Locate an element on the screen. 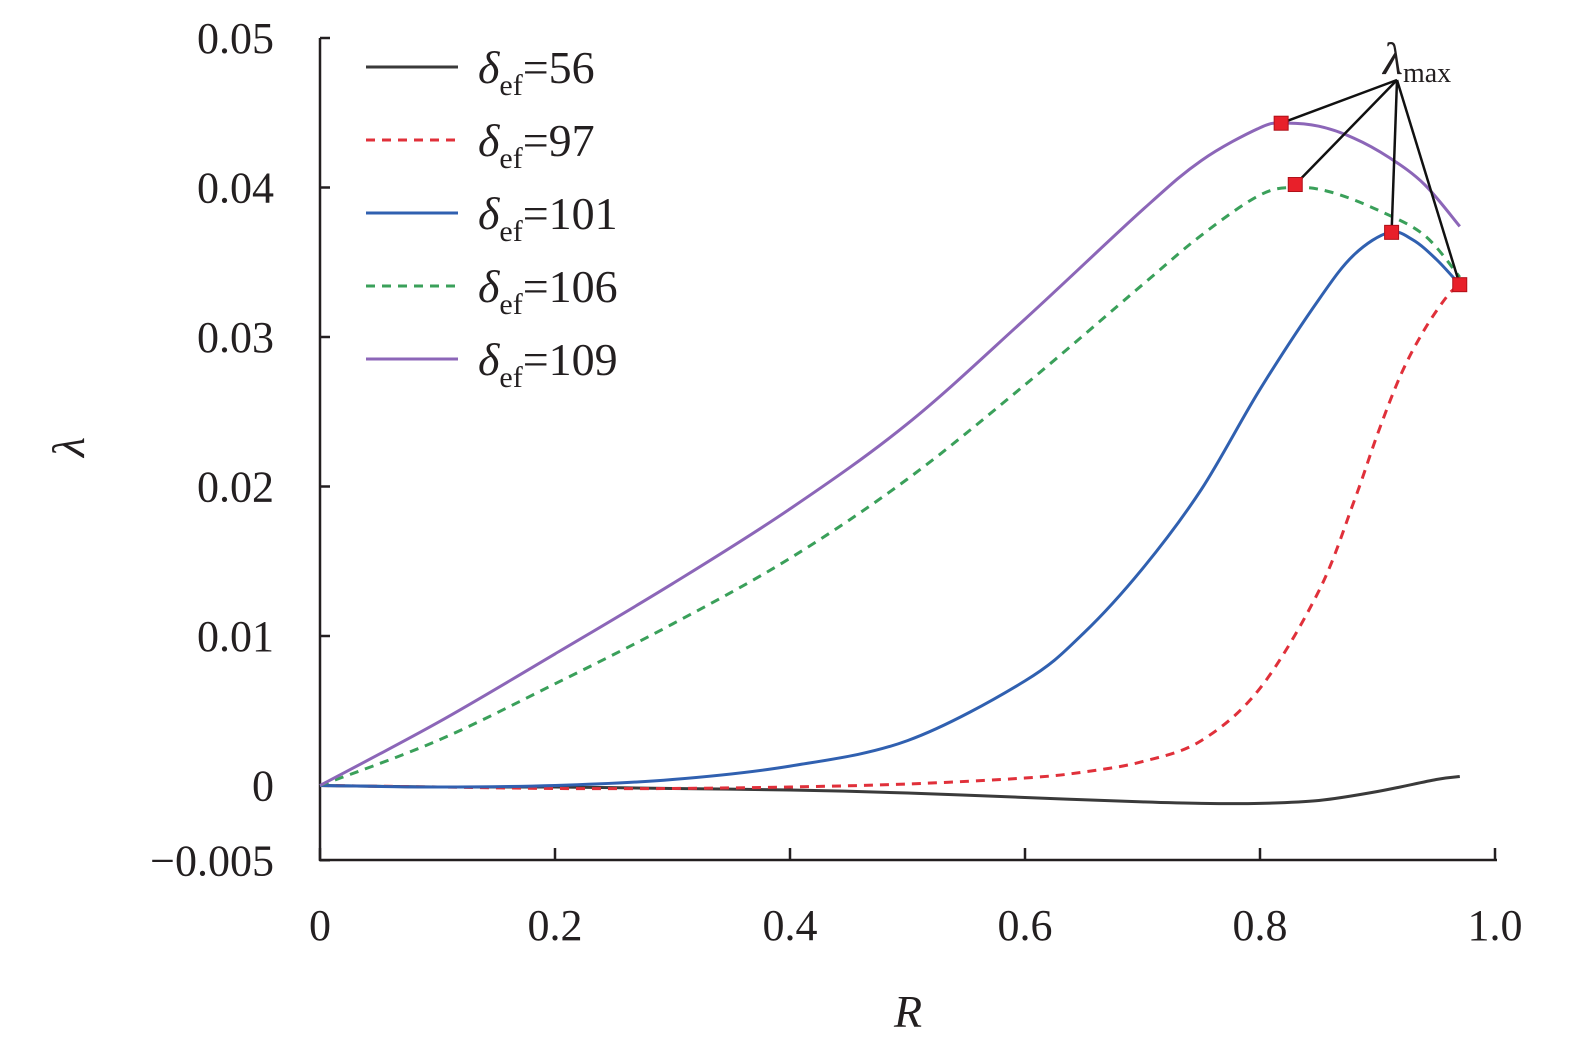  y-tick-label: 0.01 is located at coordinates (235, 636).